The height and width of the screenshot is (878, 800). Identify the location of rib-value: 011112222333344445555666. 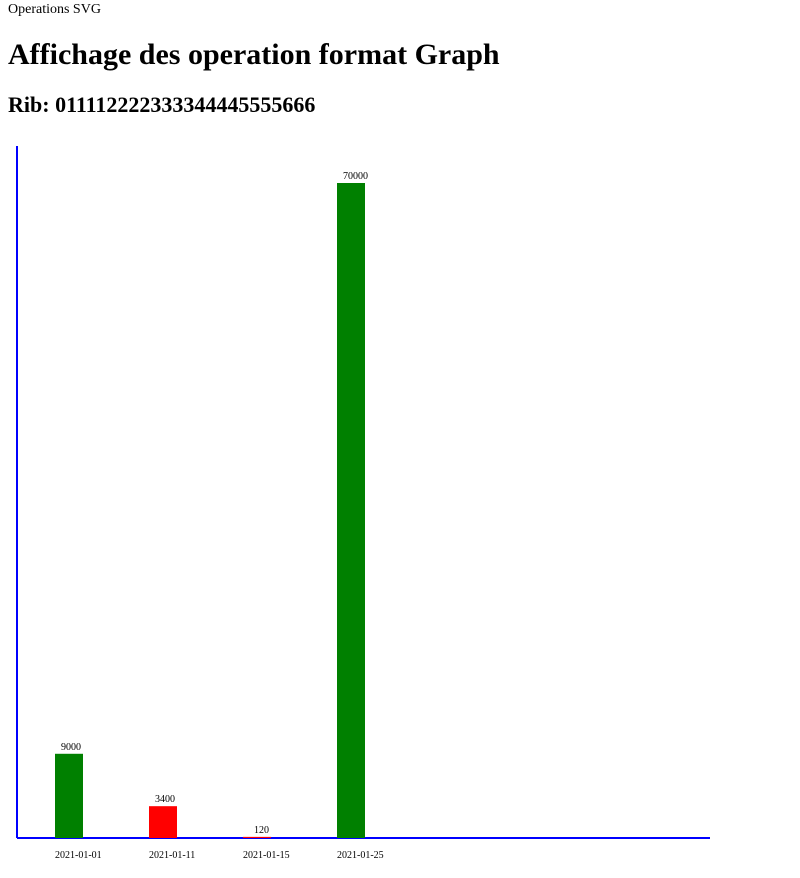
(185, 104).